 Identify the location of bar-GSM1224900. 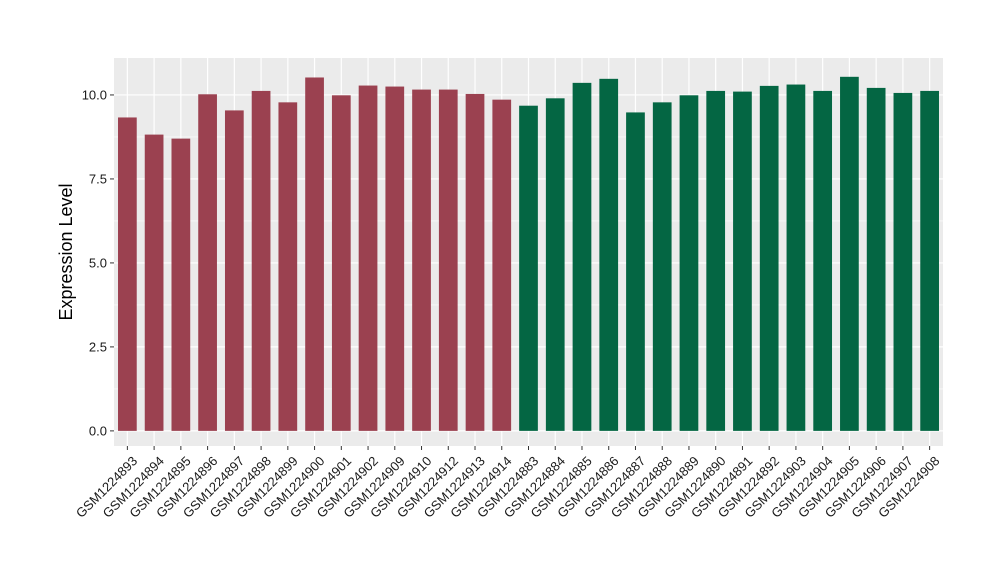
(314, 254).